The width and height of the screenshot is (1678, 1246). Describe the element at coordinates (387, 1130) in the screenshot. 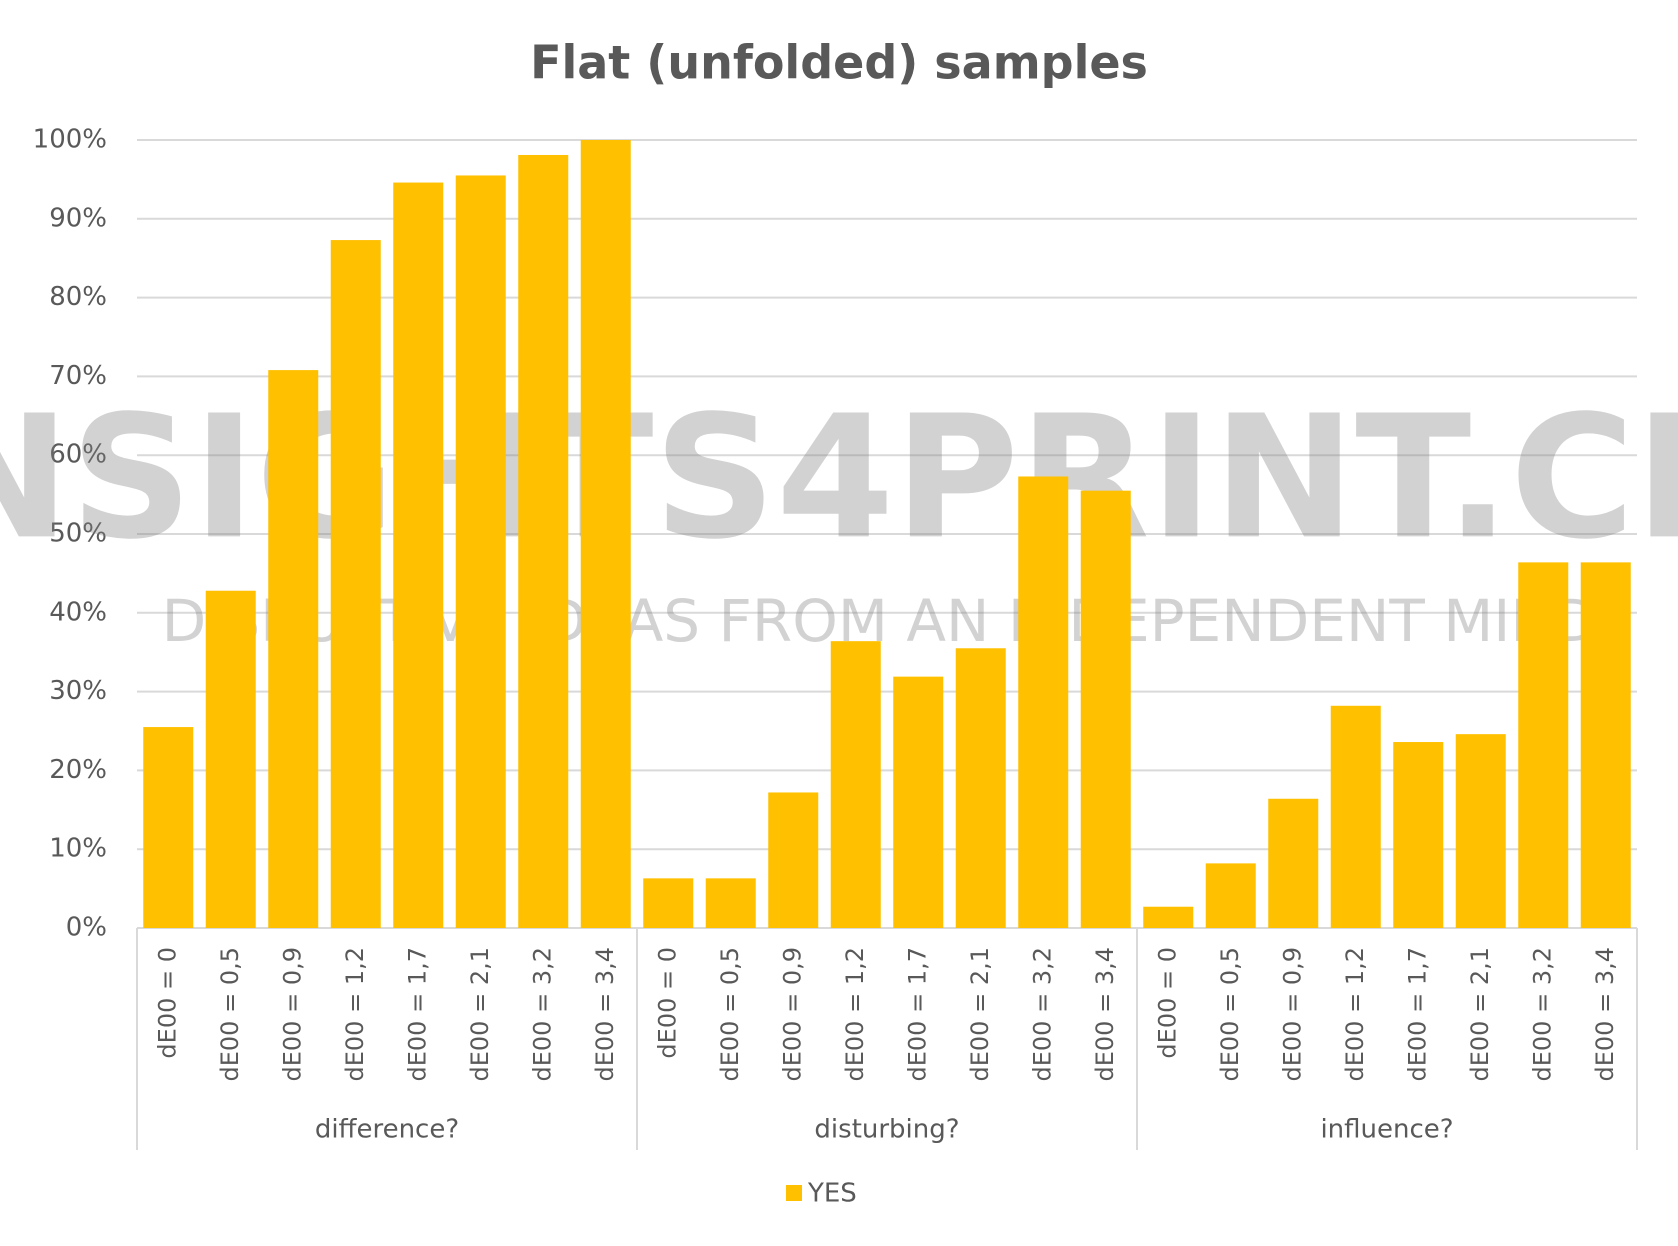

I see `x-group-label: difference?` at that location.